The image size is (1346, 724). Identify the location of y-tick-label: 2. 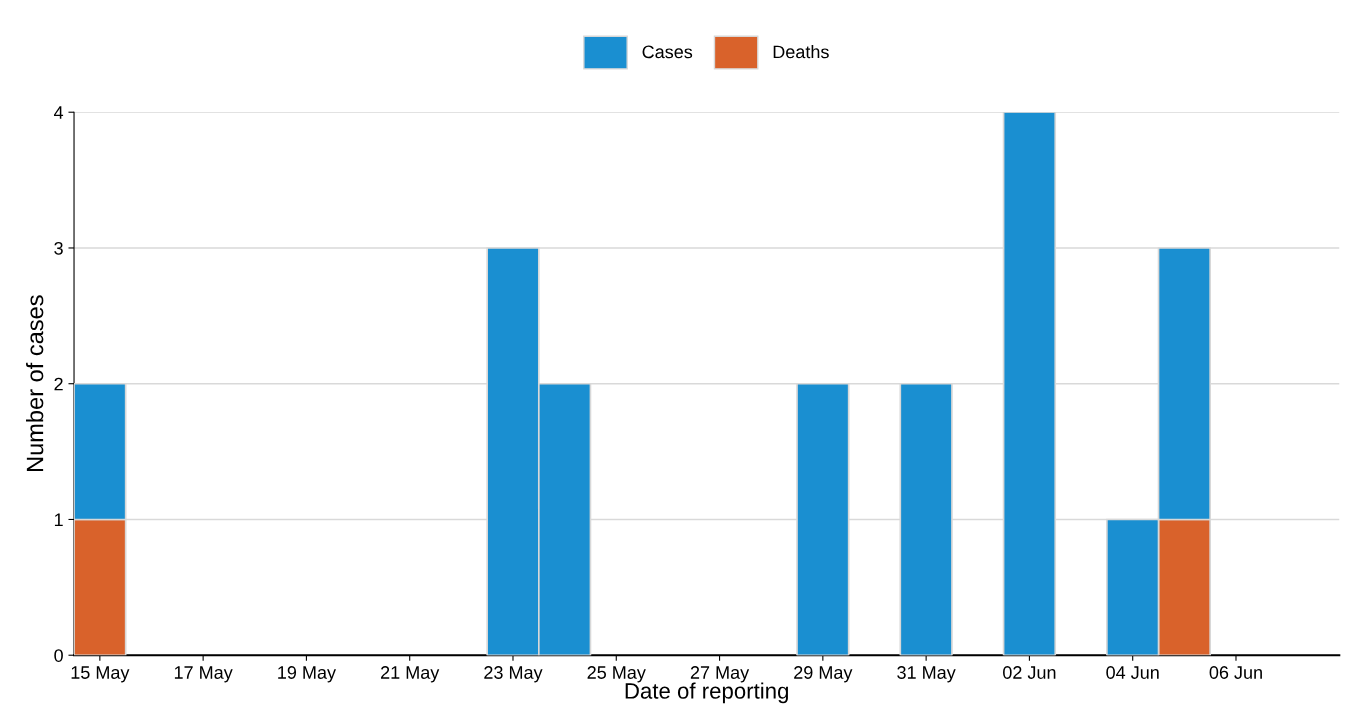
(58, 384).